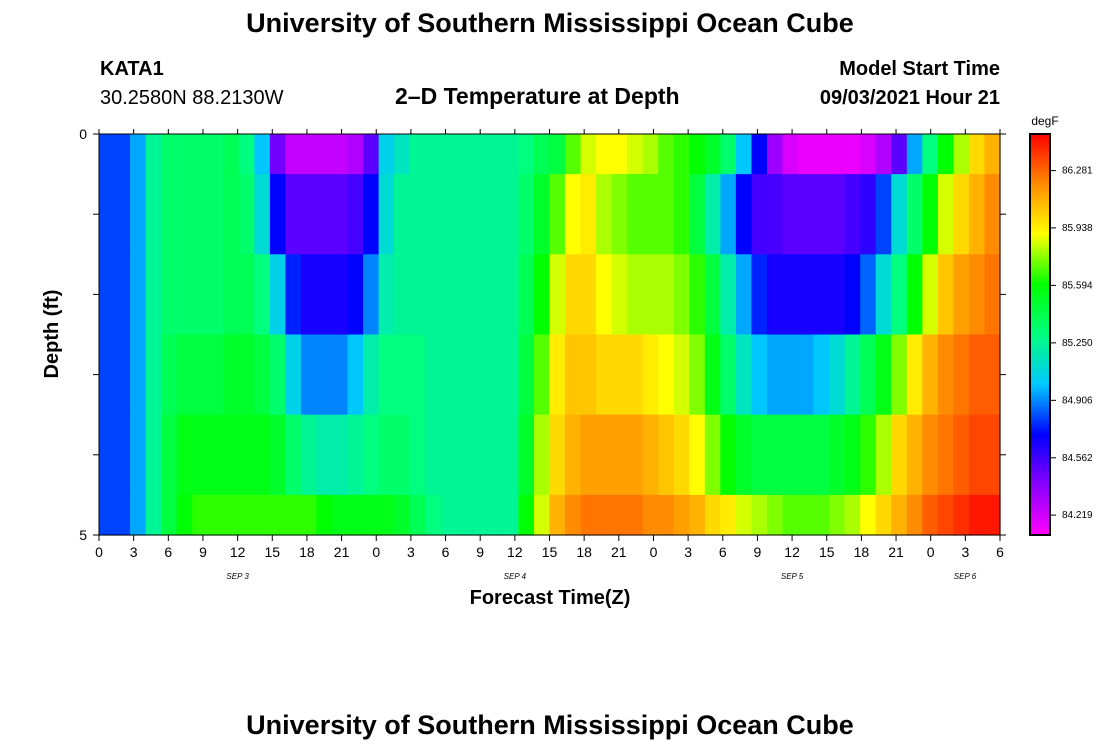  I want to click on model-start-label: Model Start Time, so click(919, 69).